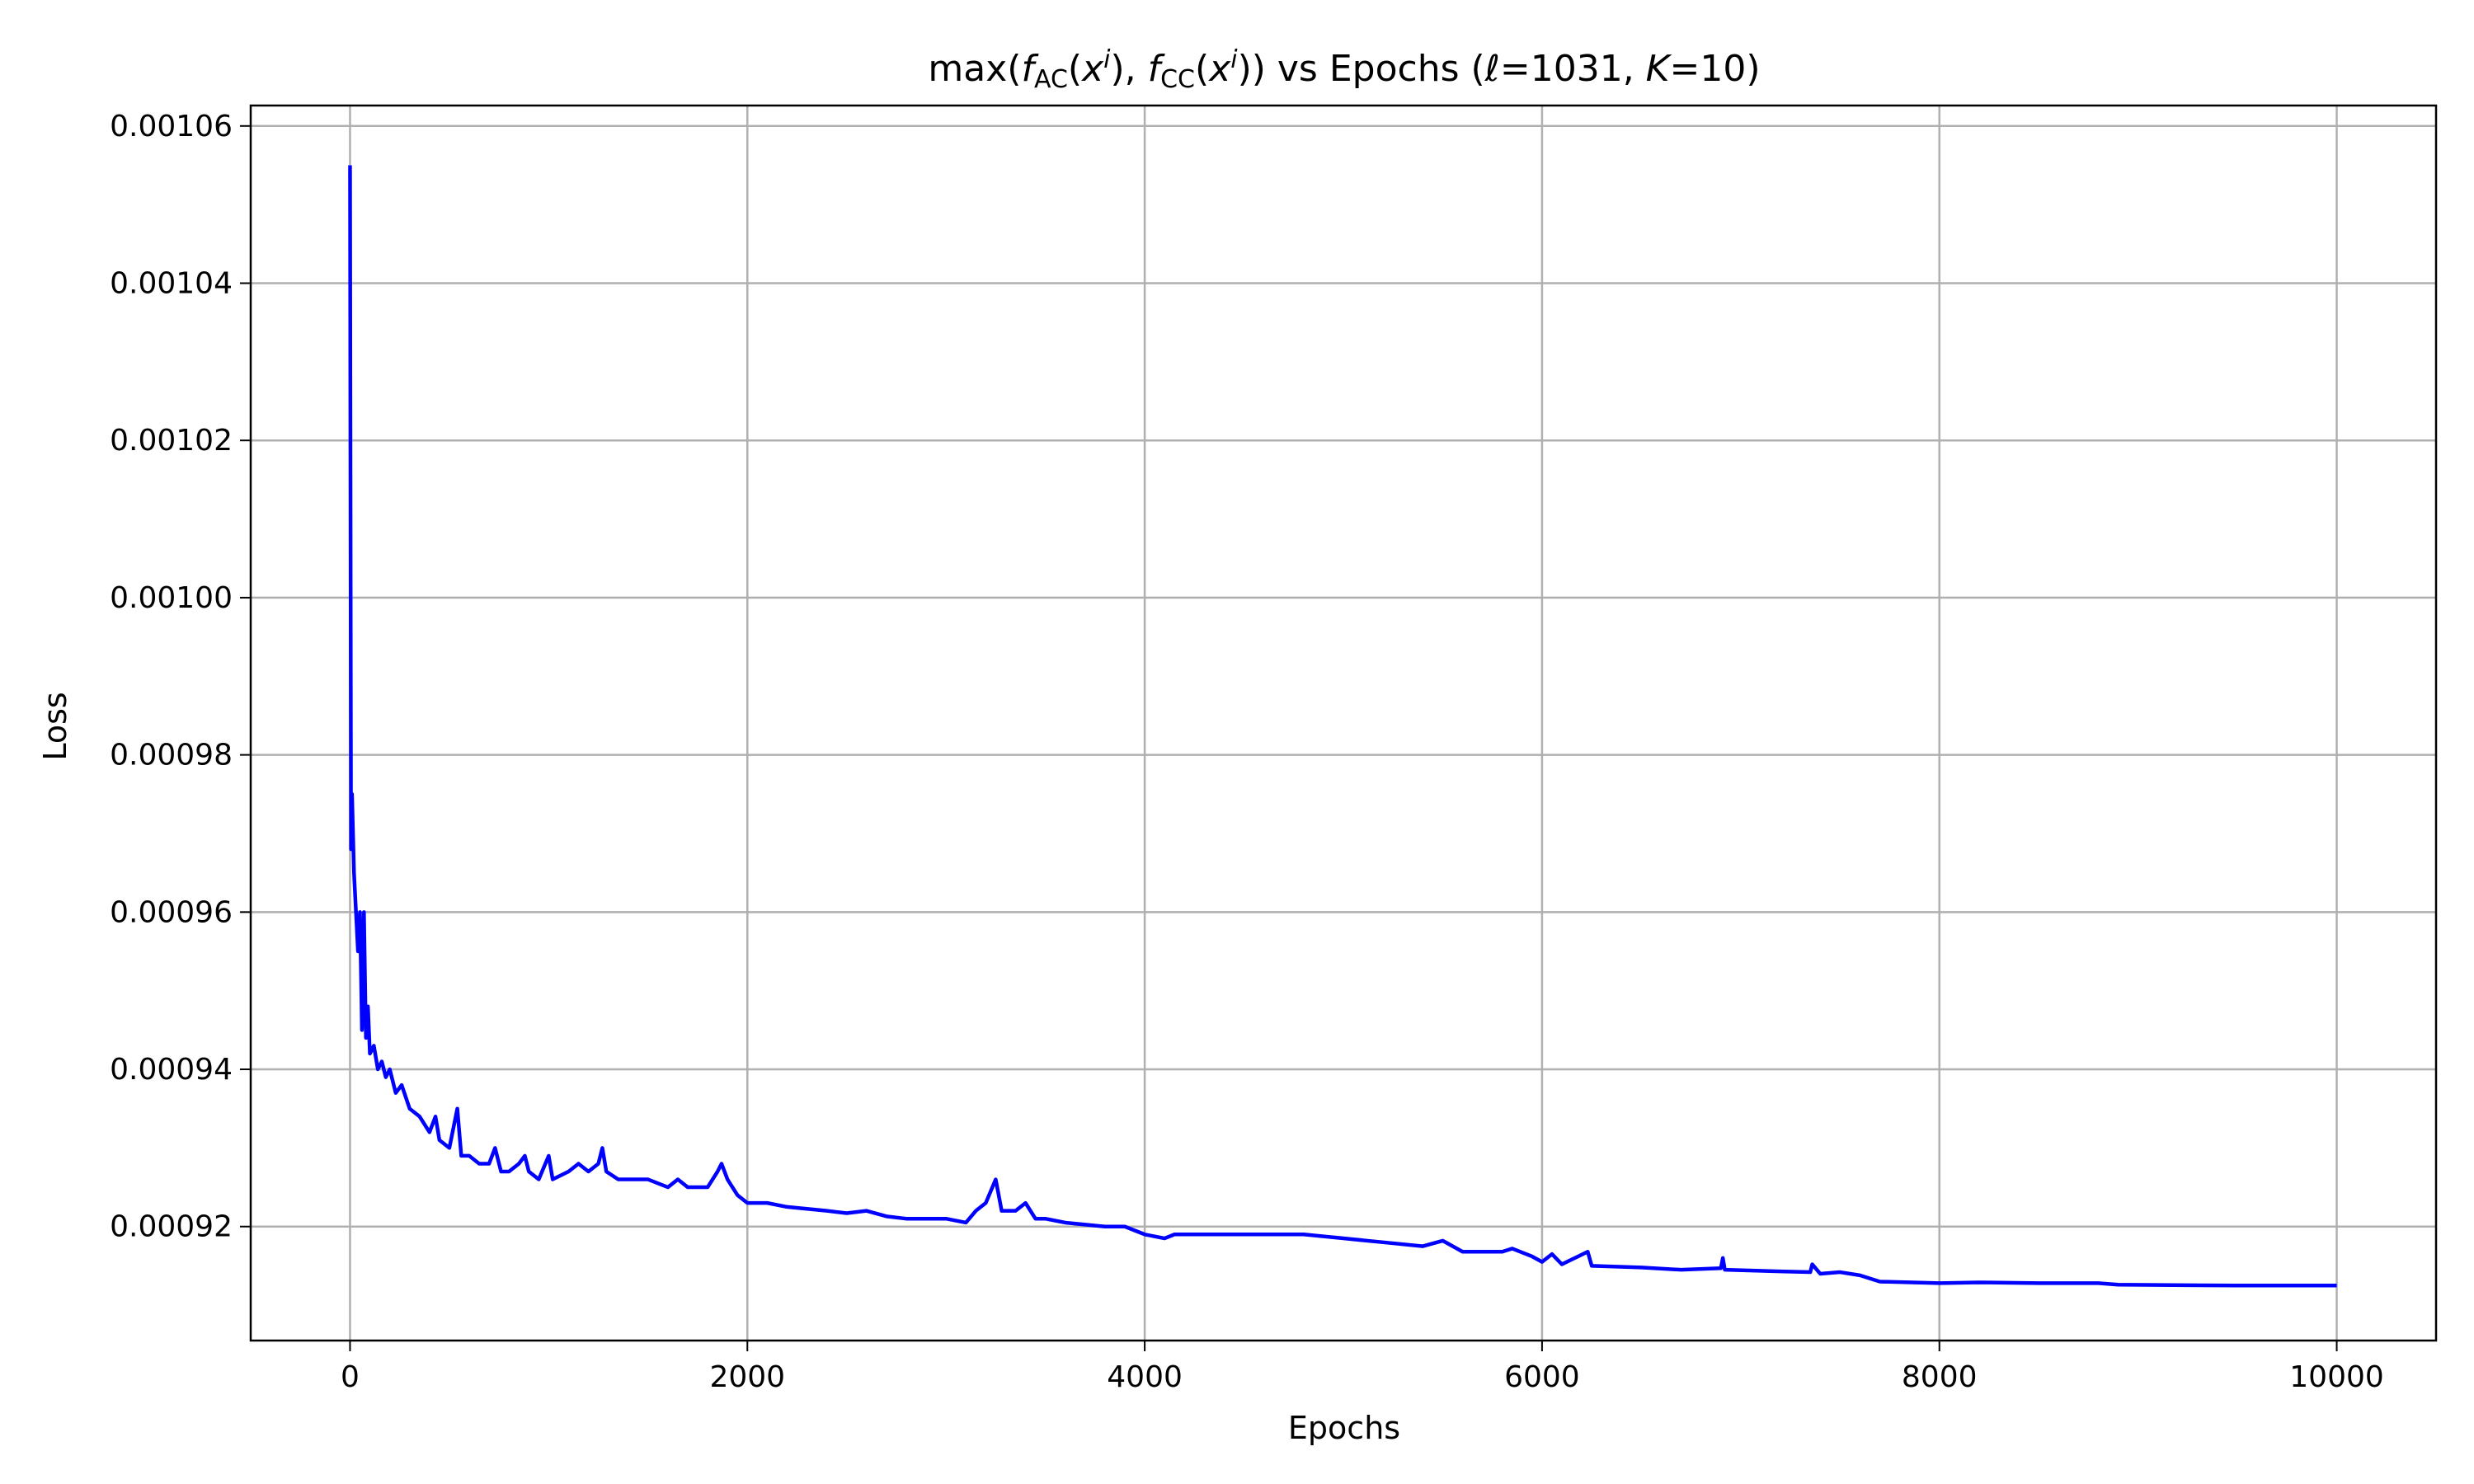  Describe the element at coordinates (1492, 69) in the screenshot. I see `title-part: ℓ` at that location.